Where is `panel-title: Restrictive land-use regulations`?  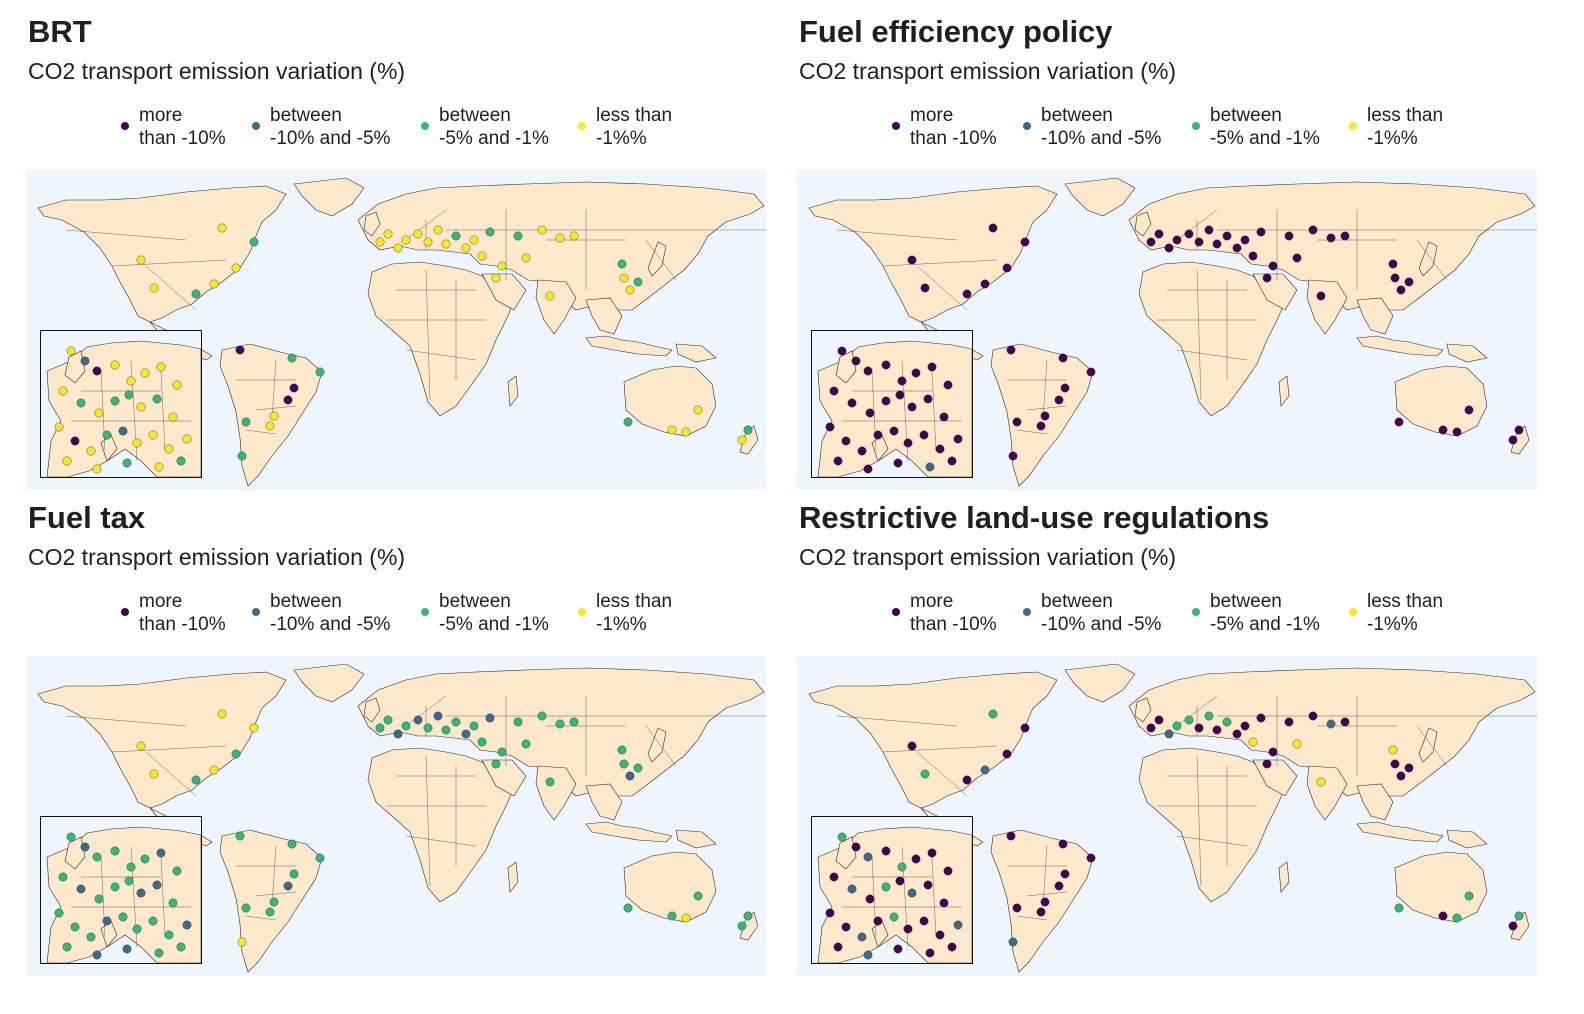
panel-title: Restrictive land-use regulations is located at coordinates (1034, 517).